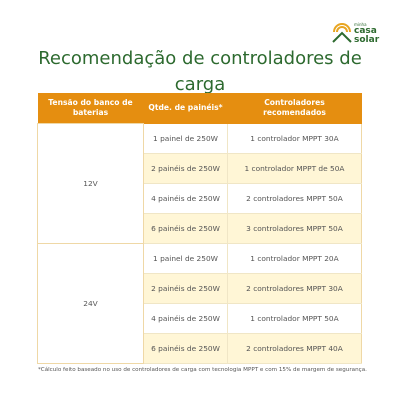  Describe the element at coordinates (365, 31) in the screenshot. I see `brand-line-2: casa` at that location.